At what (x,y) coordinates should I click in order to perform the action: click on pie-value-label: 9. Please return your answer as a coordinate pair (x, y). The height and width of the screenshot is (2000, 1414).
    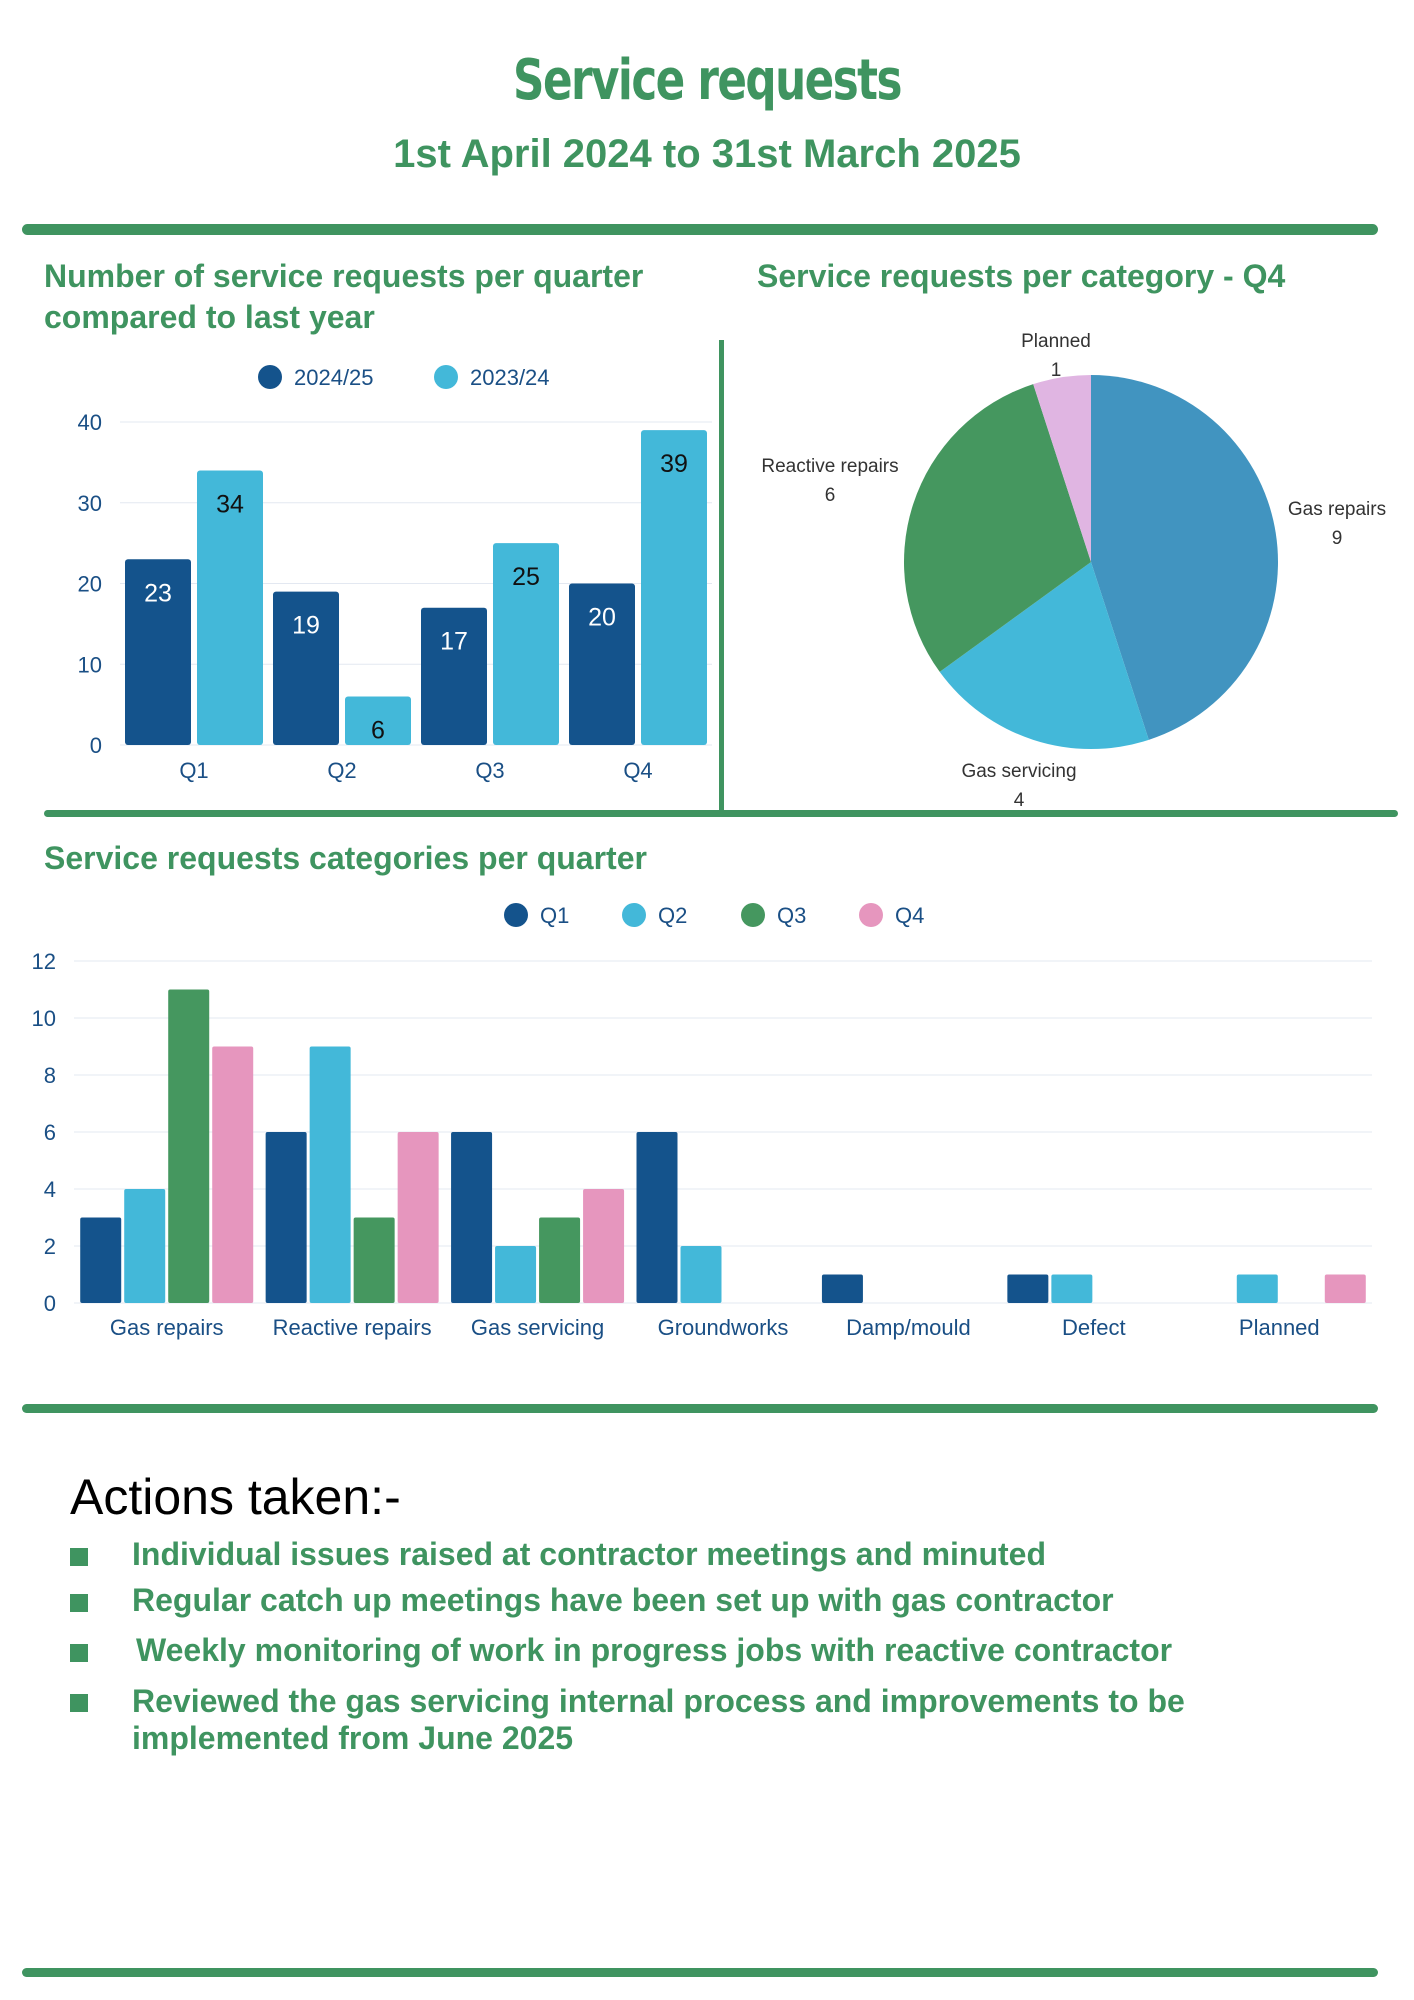
    Looking at the image, I should click on (1337, 538).